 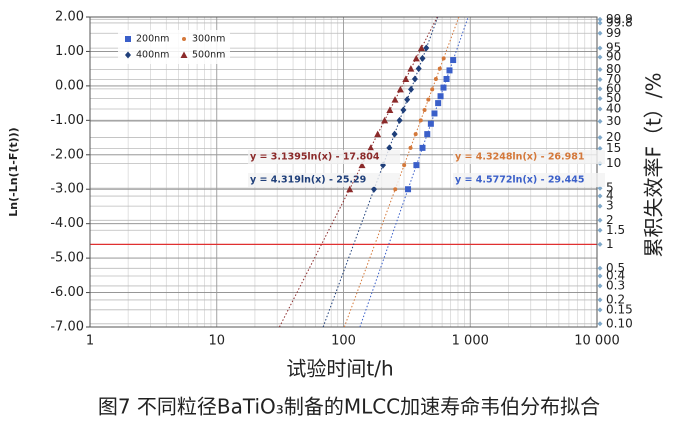 I want to click on y-tick-label: -1.00, so click(x=67, y=120).